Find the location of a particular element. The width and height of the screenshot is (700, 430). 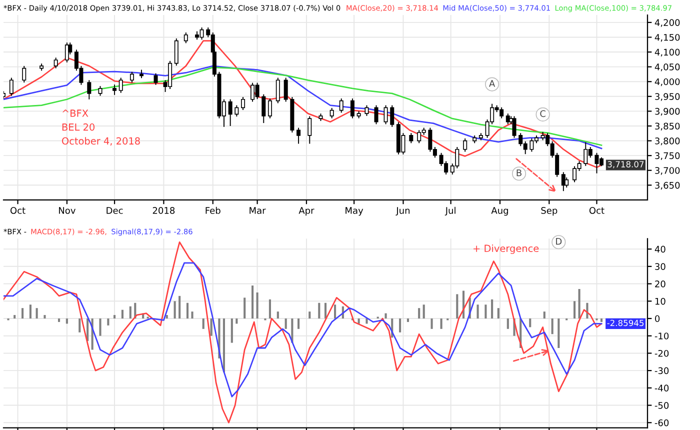

annotation: 3,718.07 is located at coordinates (626, 164).